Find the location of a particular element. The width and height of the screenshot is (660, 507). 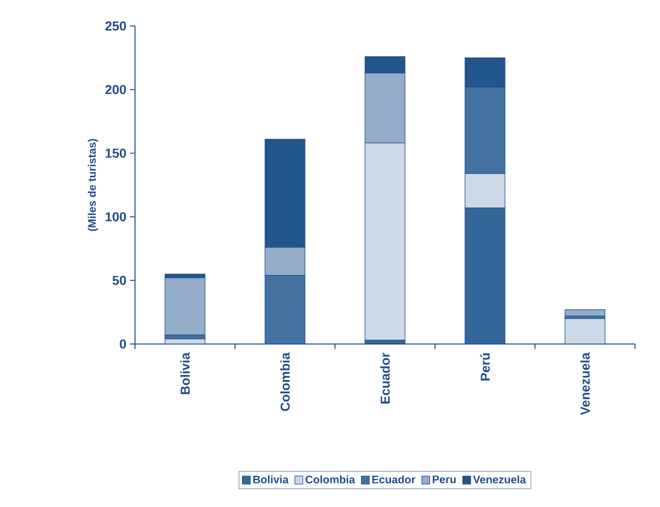

legend-label: Venezuela is located at coordinates (499, 479).